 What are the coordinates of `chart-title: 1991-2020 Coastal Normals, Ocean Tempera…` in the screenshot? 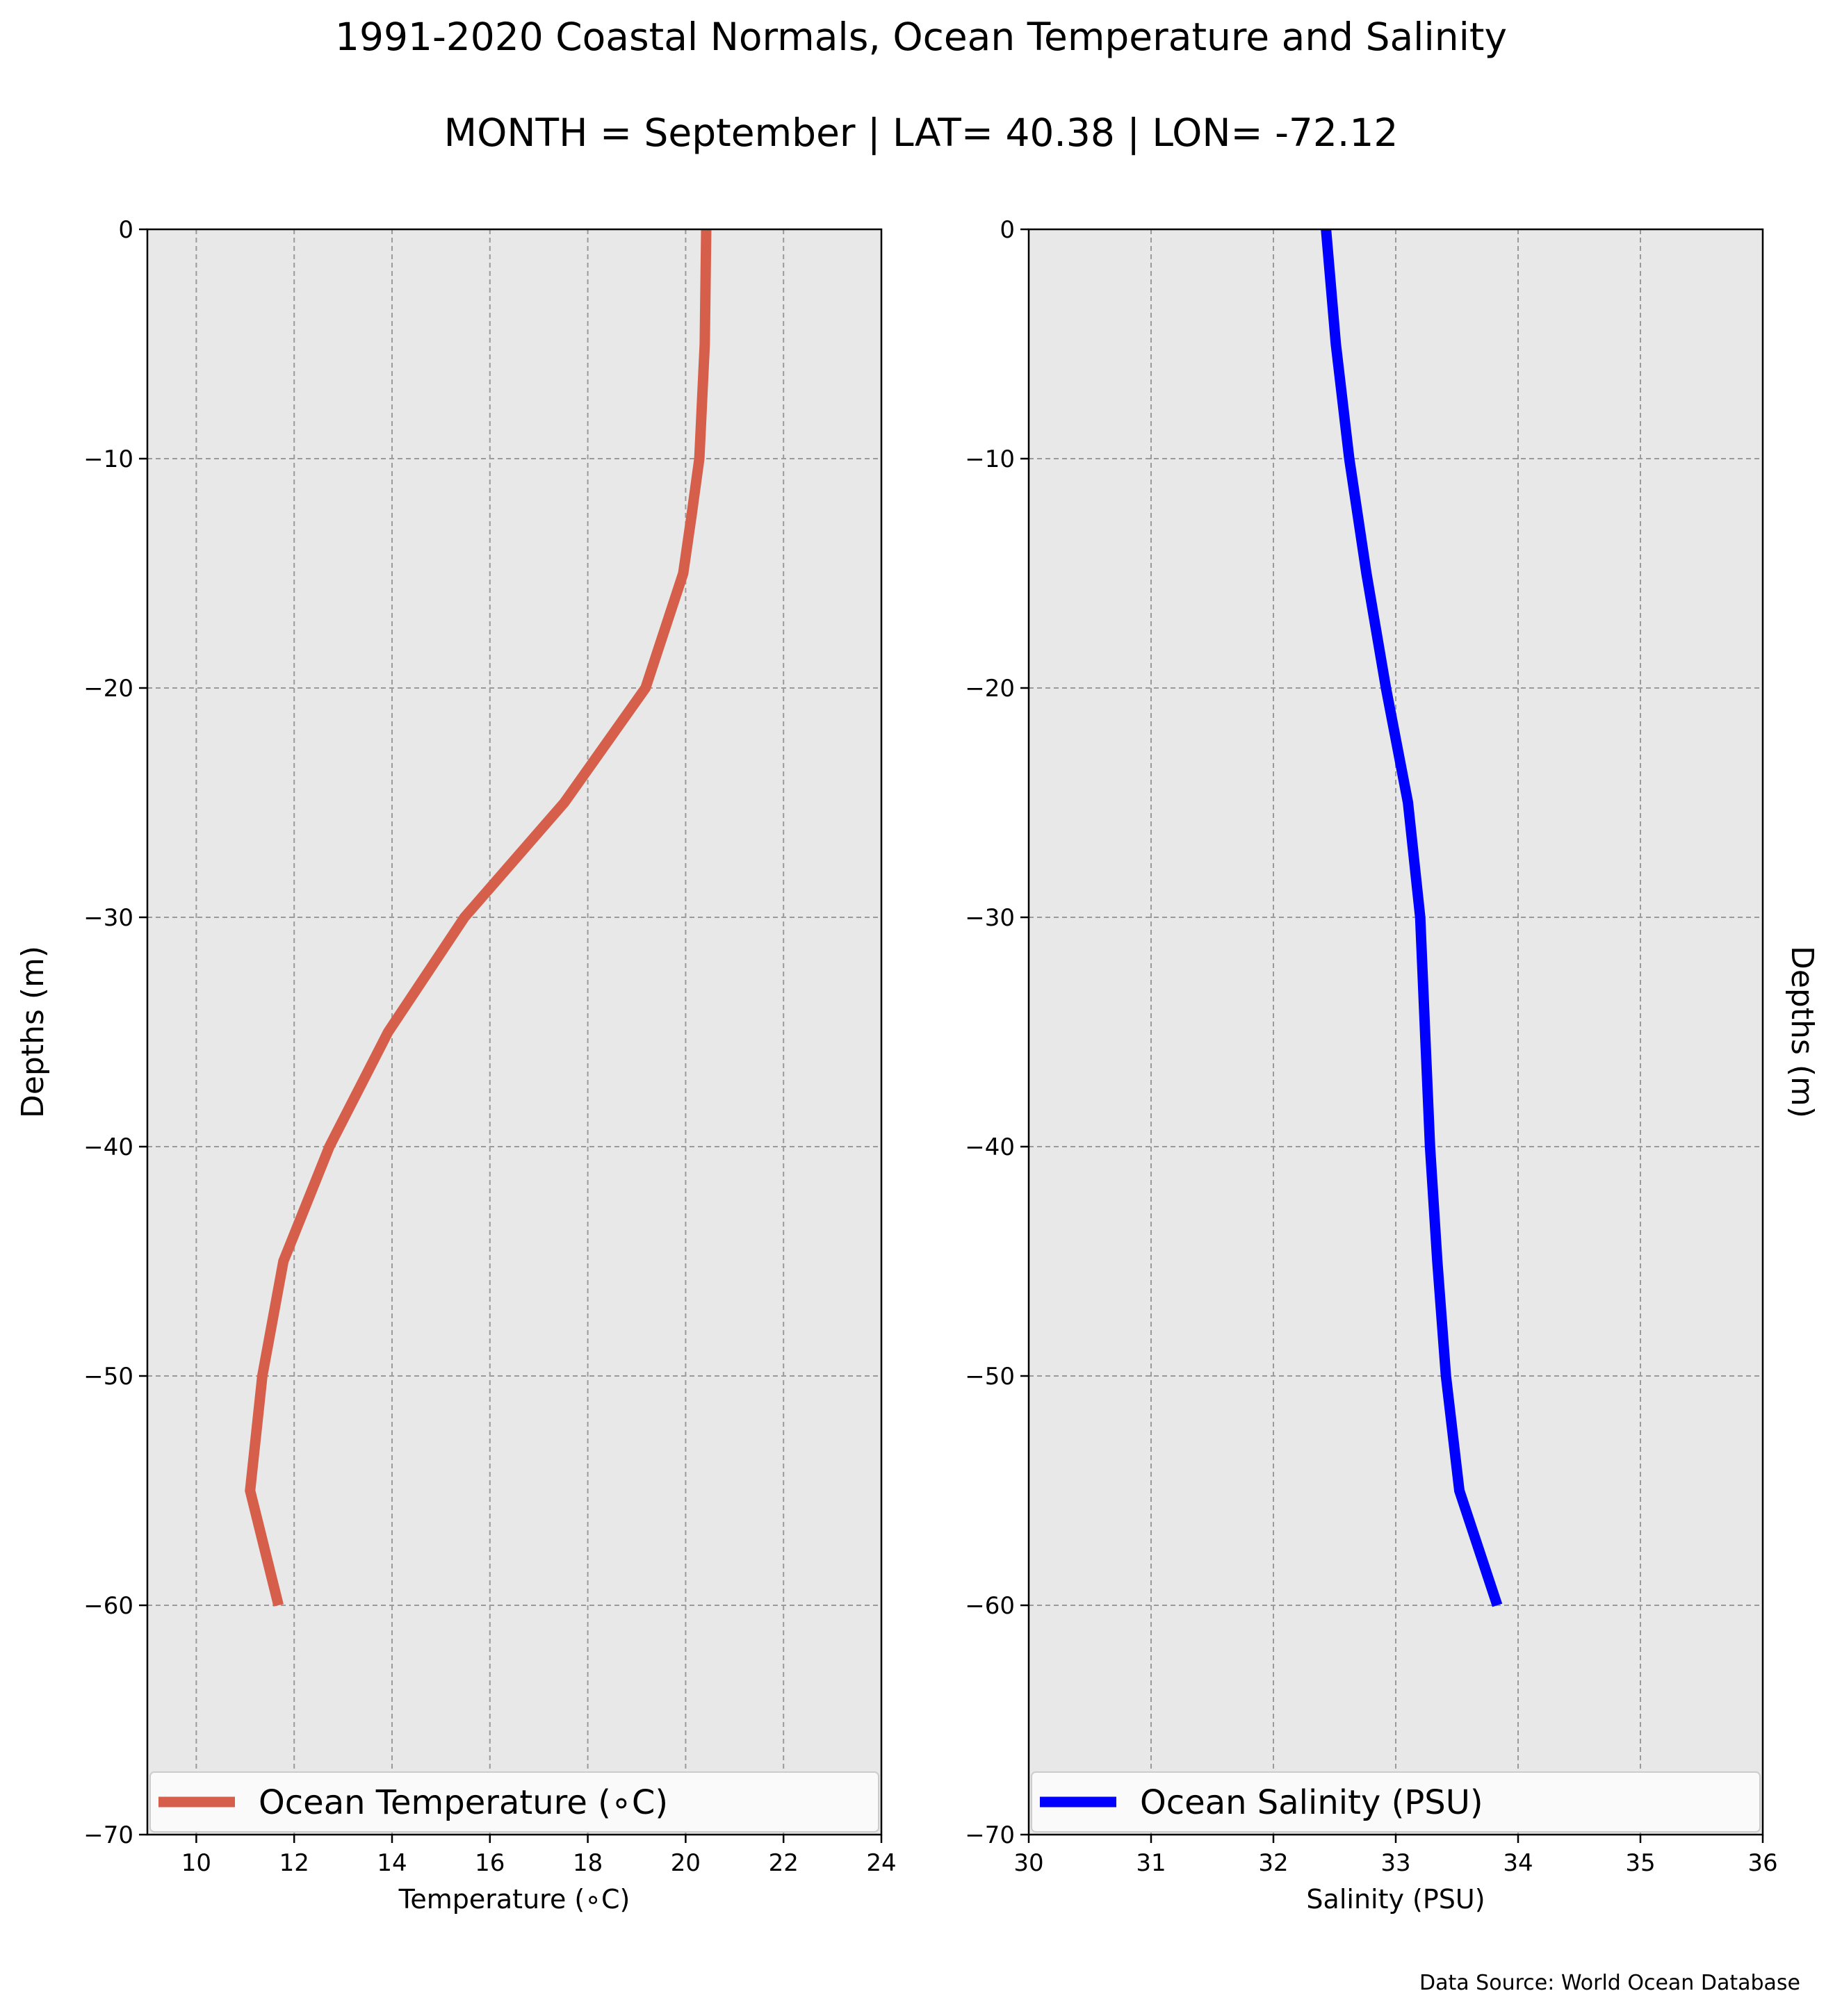 It's located at (921, 37).